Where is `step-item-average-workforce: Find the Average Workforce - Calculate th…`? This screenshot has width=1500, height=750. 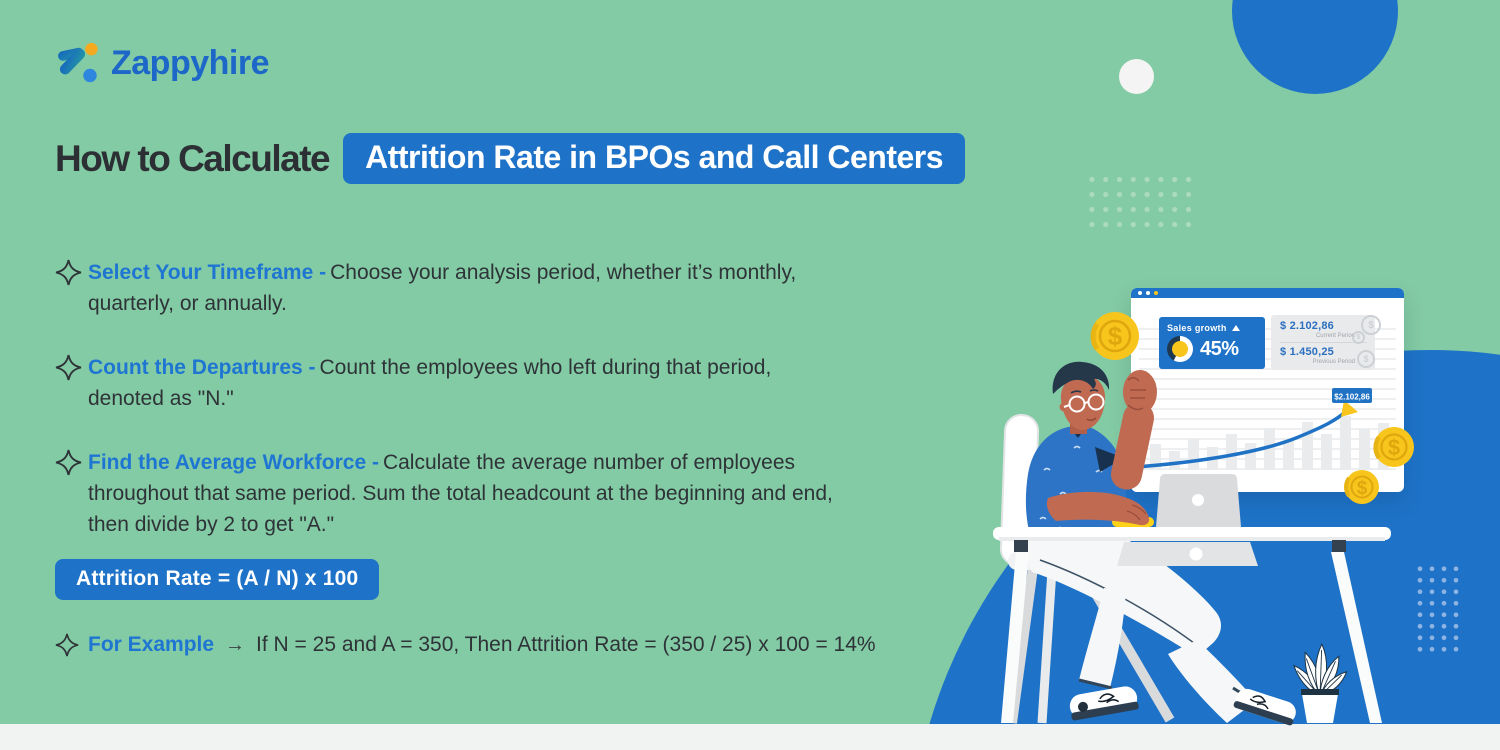 step-item-average-workforce: Find the Average Workforce - Calculate th… is located at coordinates (450, 493).